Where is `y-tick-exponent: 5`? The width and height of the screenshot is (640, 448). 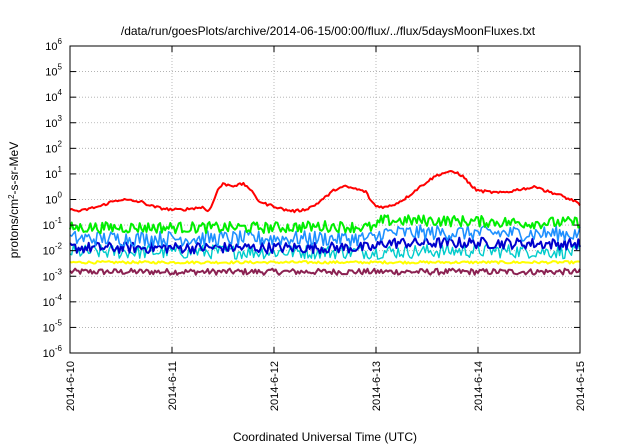
y-tick-exponent: 5 is located at coordinates (60, 67).